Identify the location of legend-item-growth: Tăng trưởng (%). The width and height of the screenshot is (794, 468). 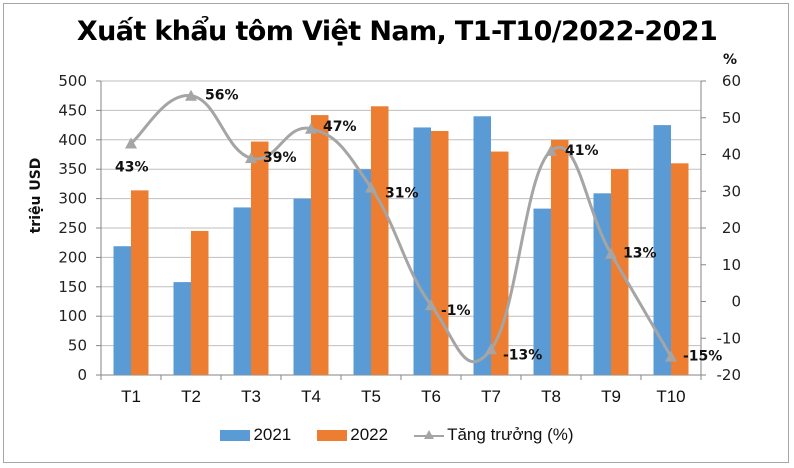
(494, 435).